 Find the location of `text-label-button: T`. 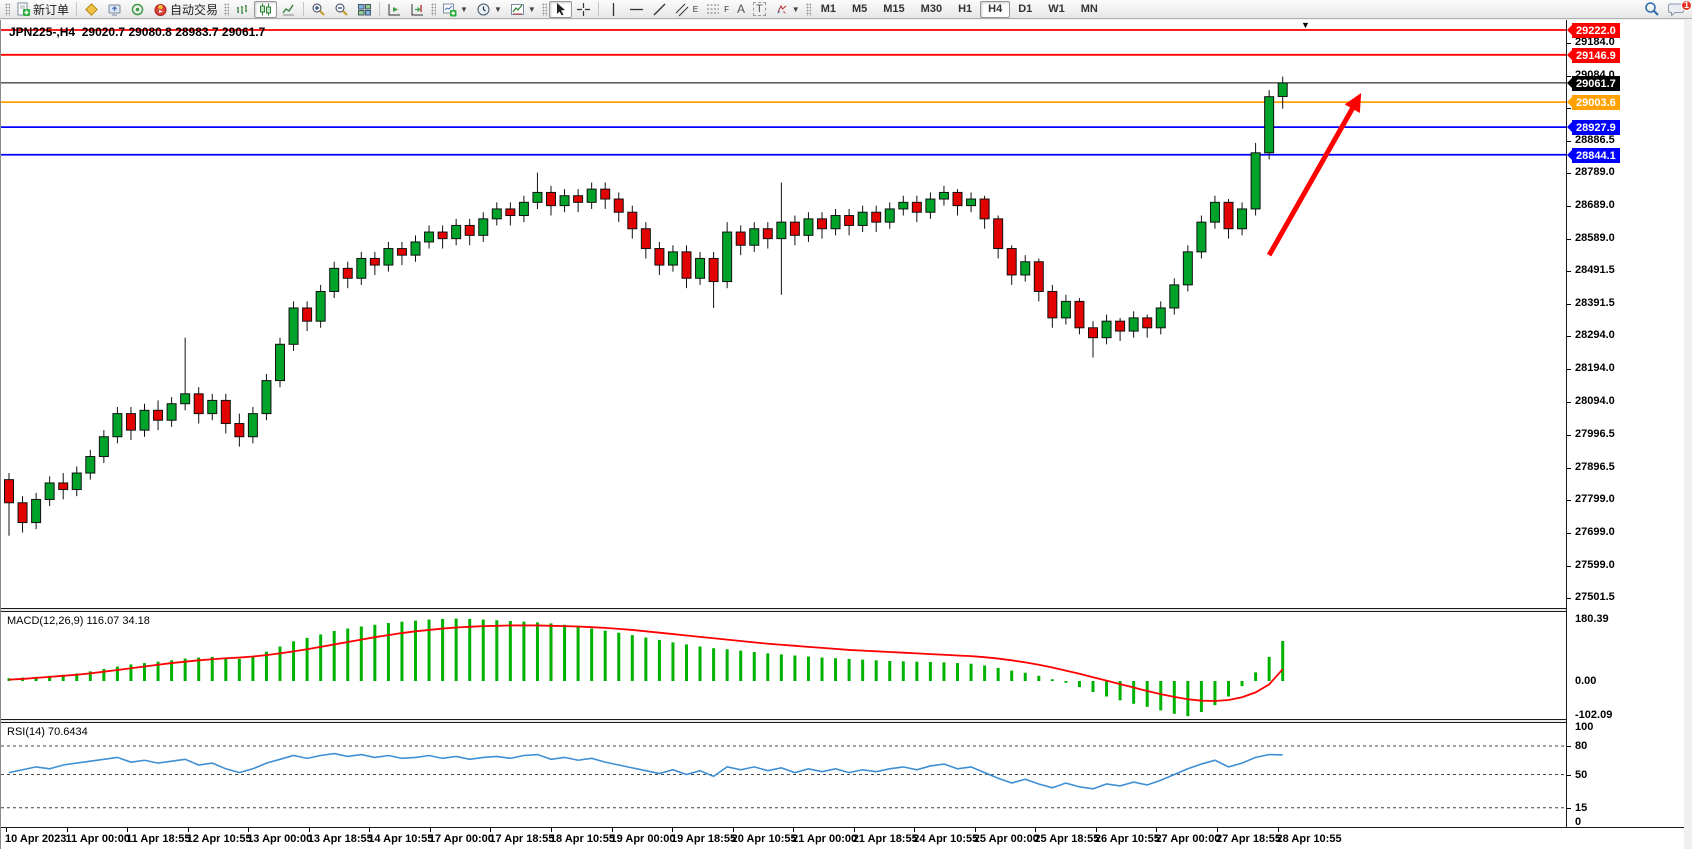

text-label-button: T is located at coordinates (759, 9).